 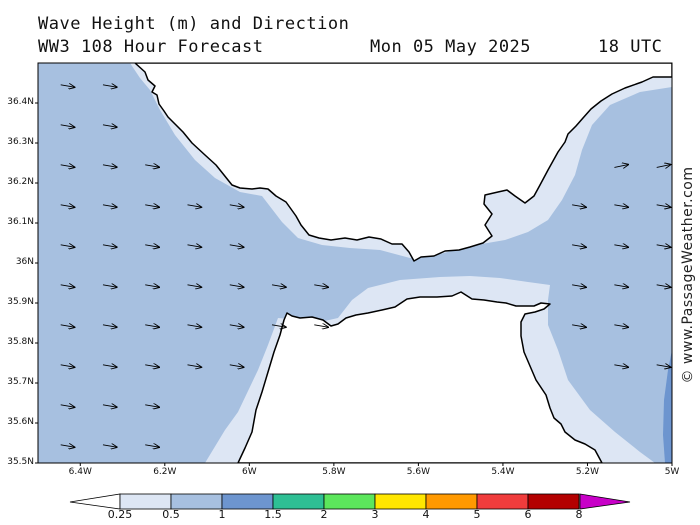 I want to click on colorbar-label: 1.5, so click(x=273, y=514).